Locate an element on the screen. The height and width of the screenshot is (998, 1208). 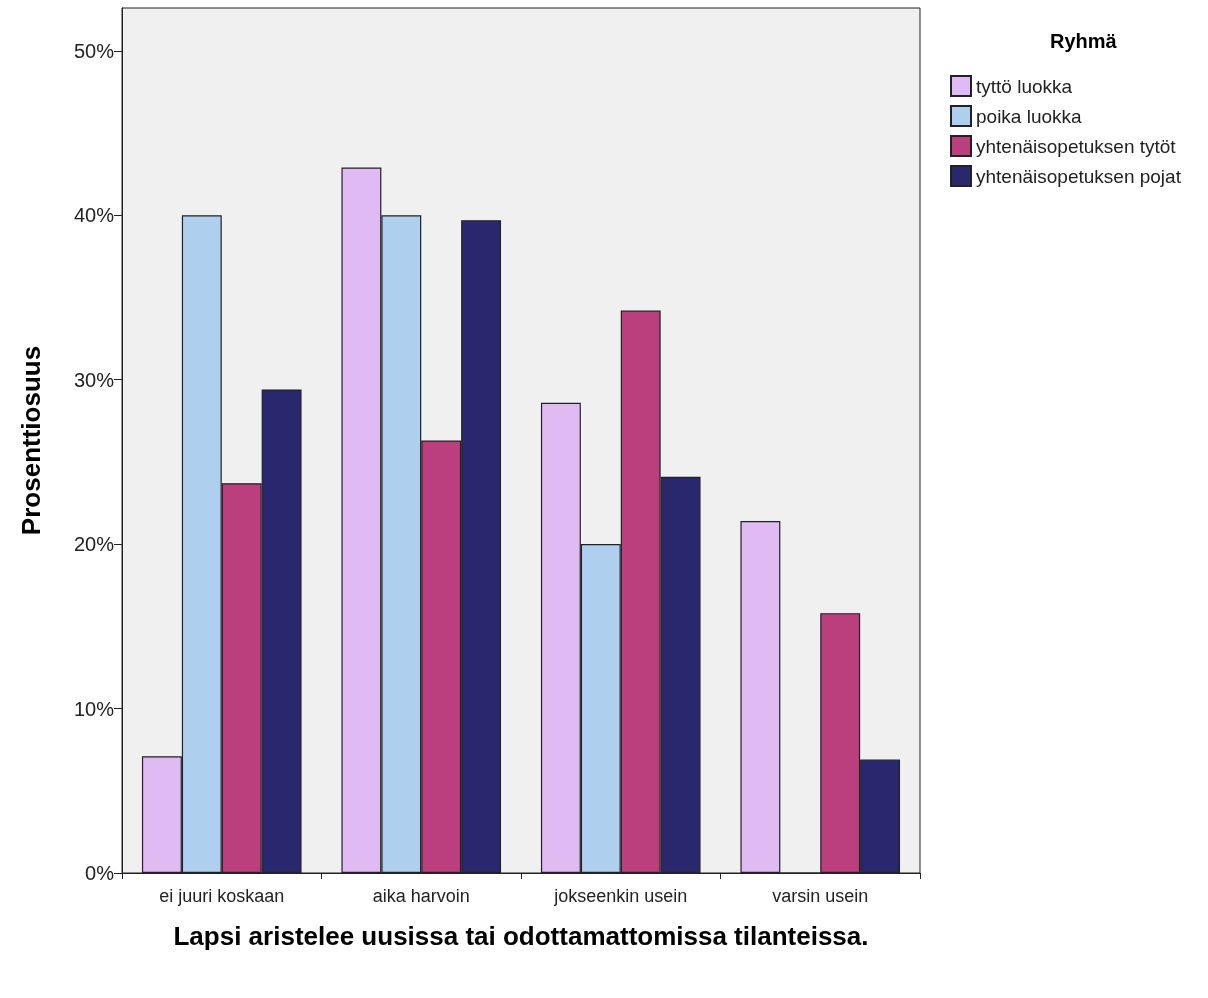
x-tick-label: jokseenkin usein is located at coordinates (620, 896).